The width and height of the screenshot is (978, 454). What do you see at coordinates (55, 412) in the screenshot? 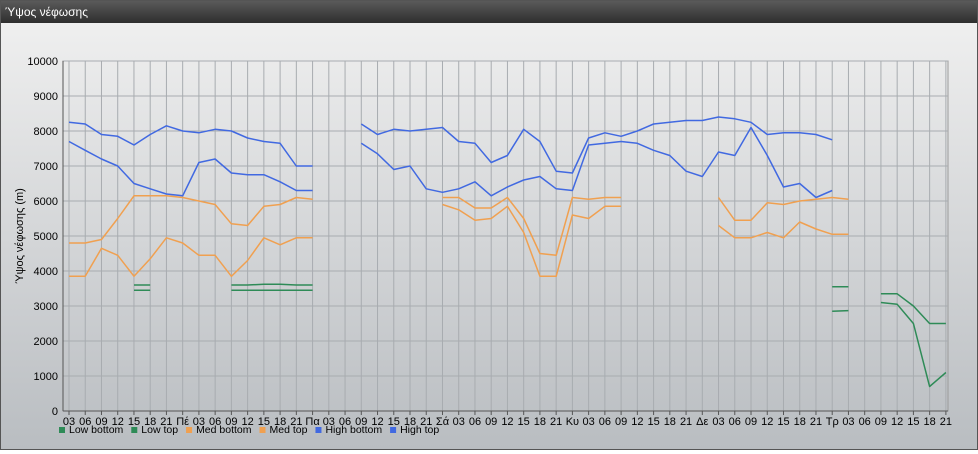
I see `y-tick-label: 0` at bounding box center [55, 412].